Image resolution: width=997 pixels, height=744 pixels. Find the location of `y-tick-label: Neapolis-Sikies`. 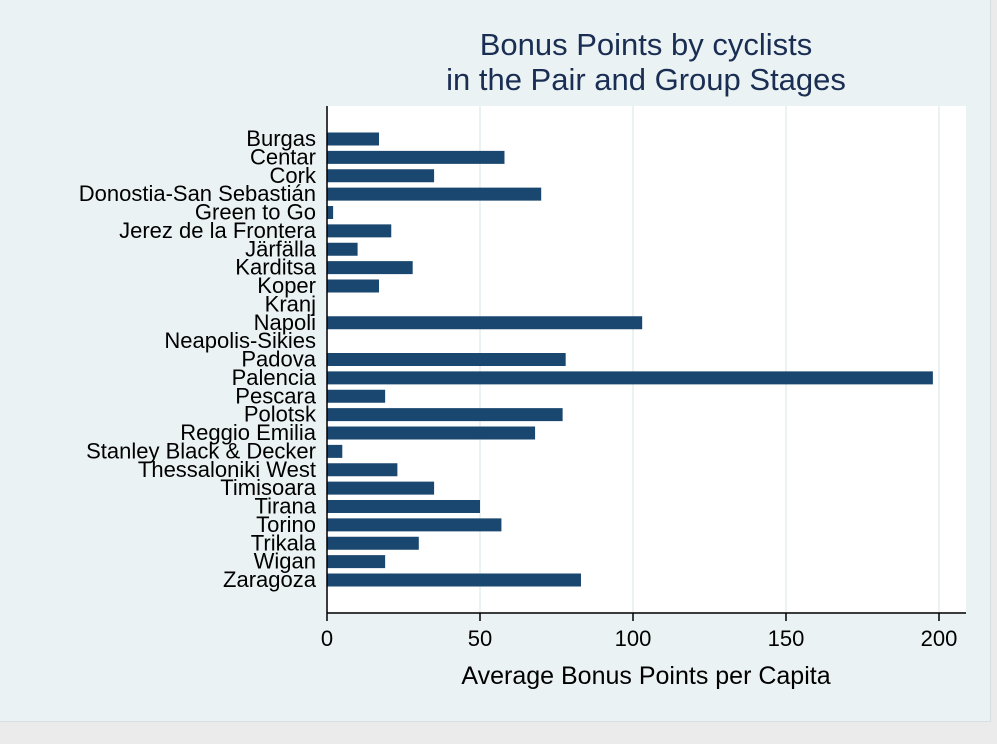

y-tick-label: Neapolis-Sikies is located at coordinates (240, 340).